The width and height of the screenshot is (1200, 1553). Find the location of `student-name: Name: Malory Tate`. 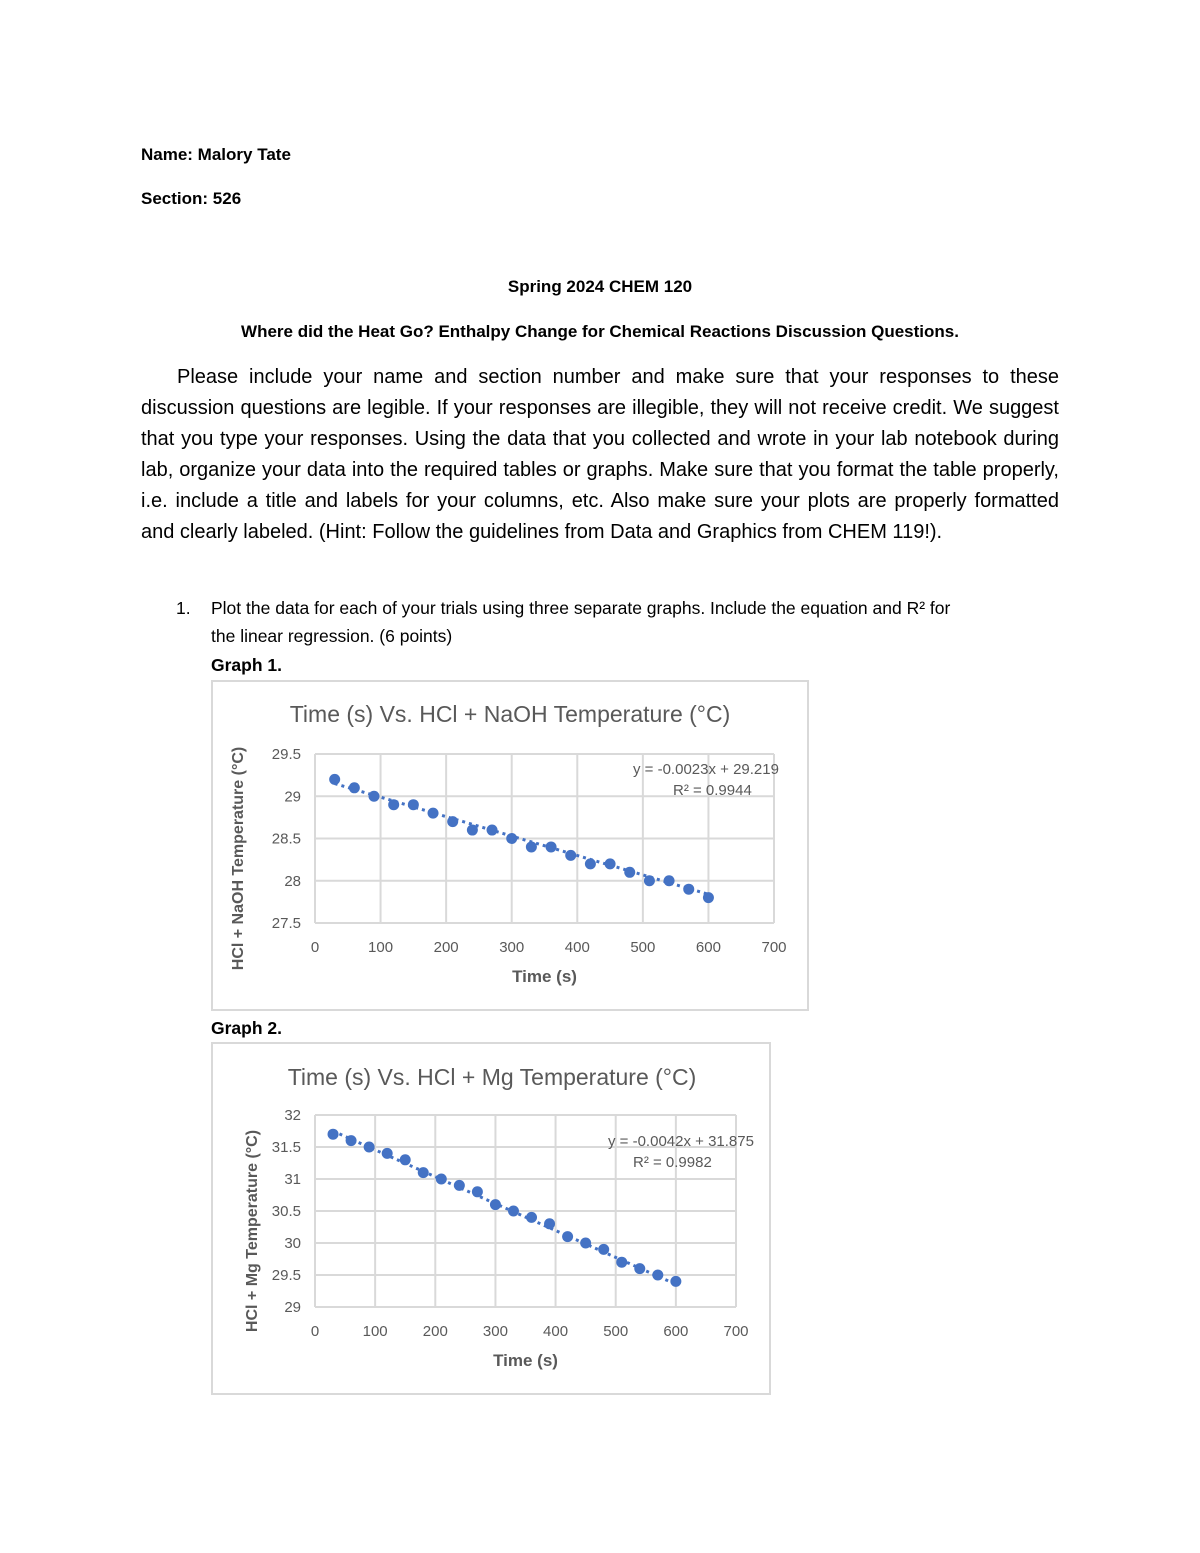

student-name: Name: Malory Tate is located at coordinates (216, 154).